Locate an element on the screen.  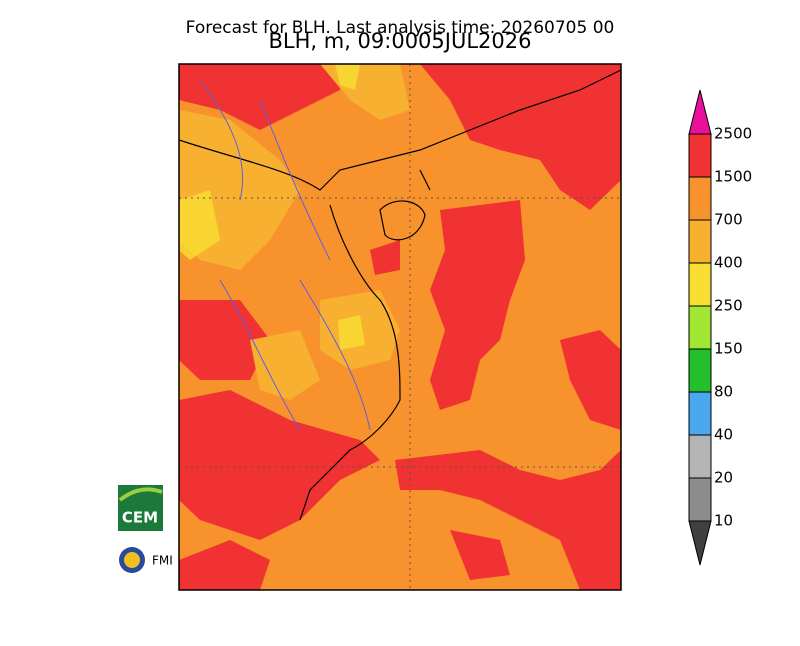
colorbar-bottom-arrow is located at coordinates (700, 543).